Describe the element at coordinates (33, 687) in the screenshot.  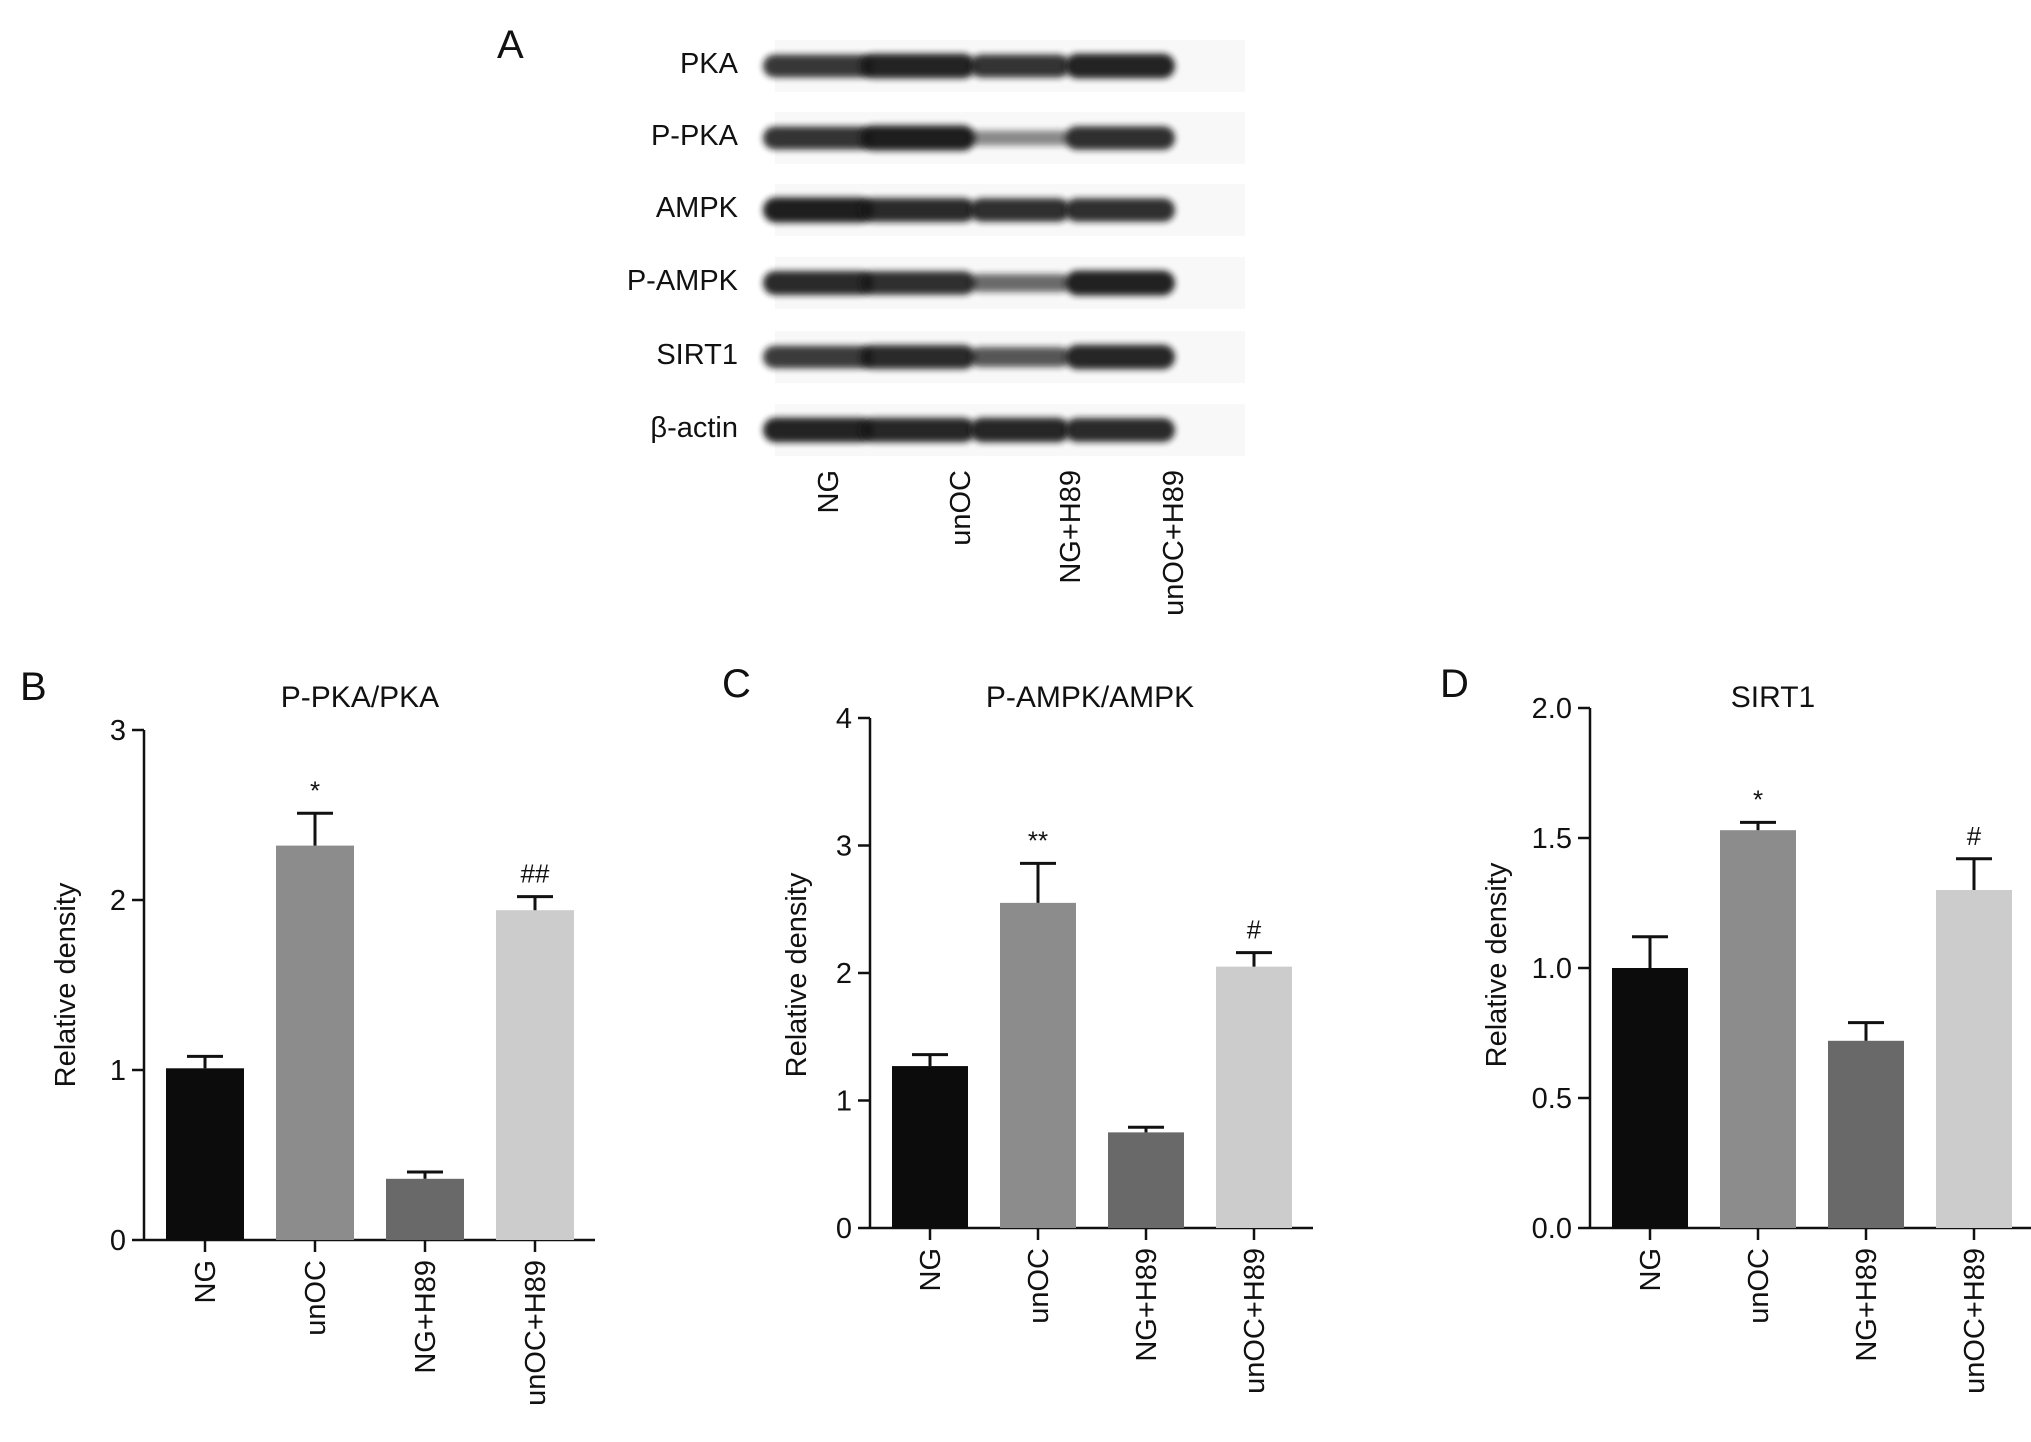
I see `panel-letter-b: B` at that location.